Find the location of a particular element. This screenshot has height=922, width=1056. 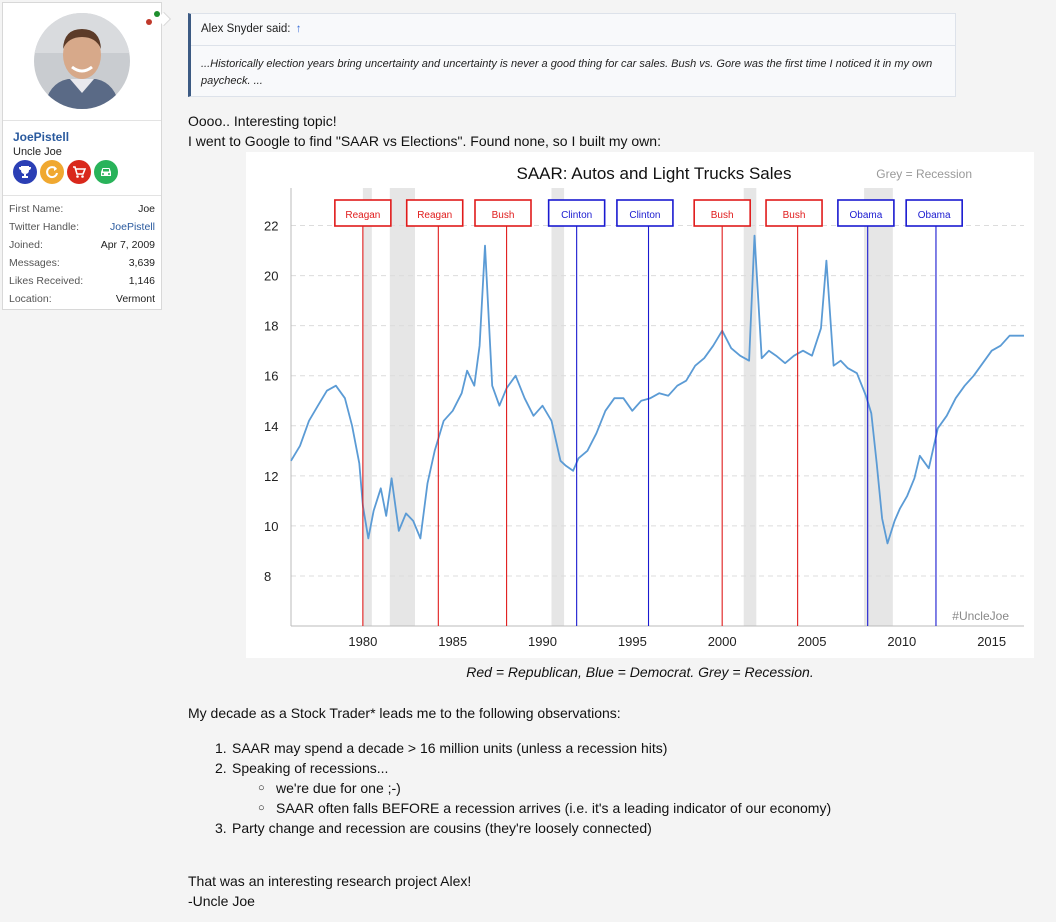

info-likes: Likes Received: 1,146 is located at coordinates (82, 284).